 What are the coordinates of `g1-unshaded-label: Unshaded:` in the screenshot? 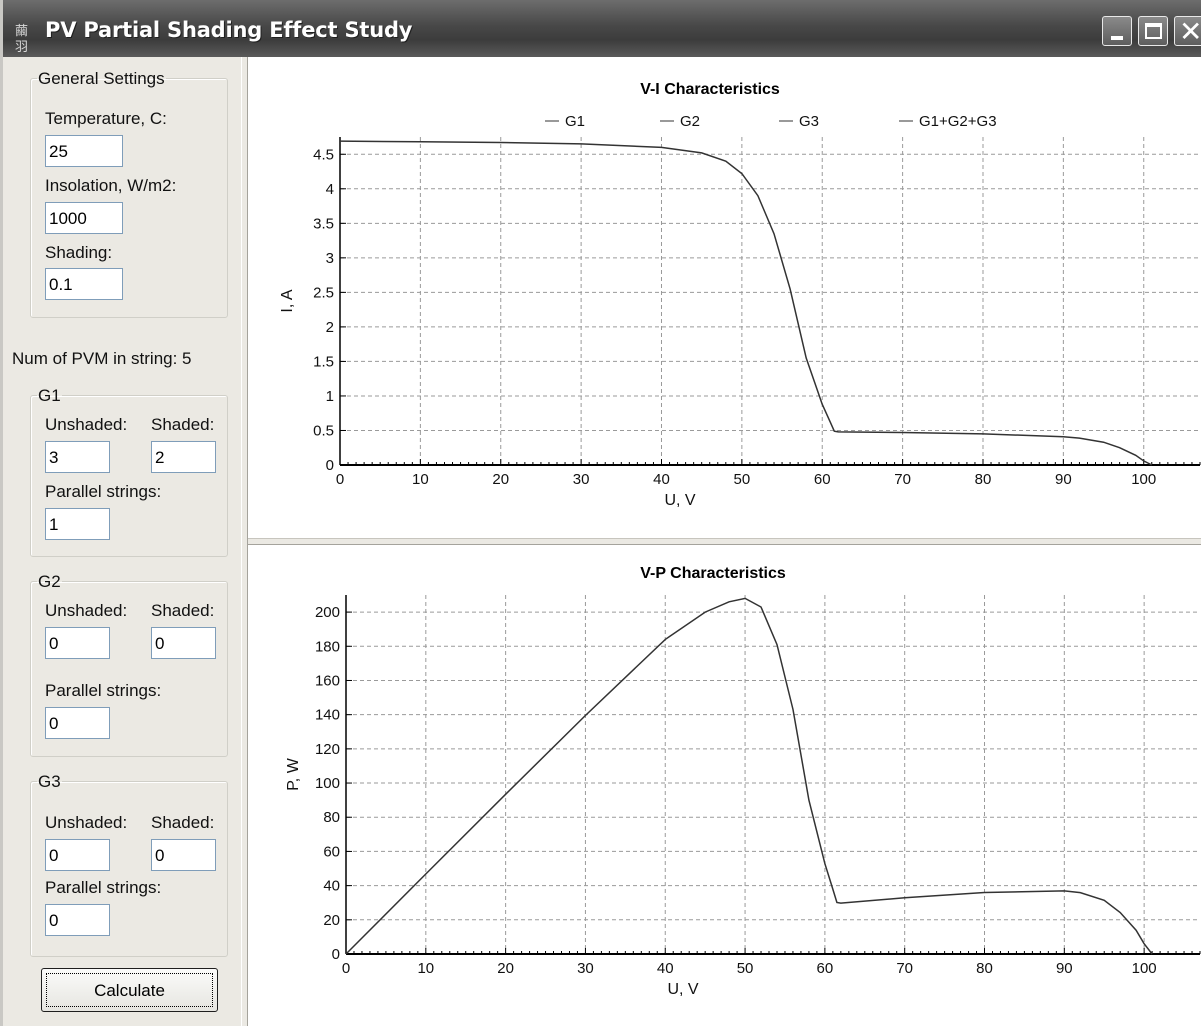 It's located at (86, 424).